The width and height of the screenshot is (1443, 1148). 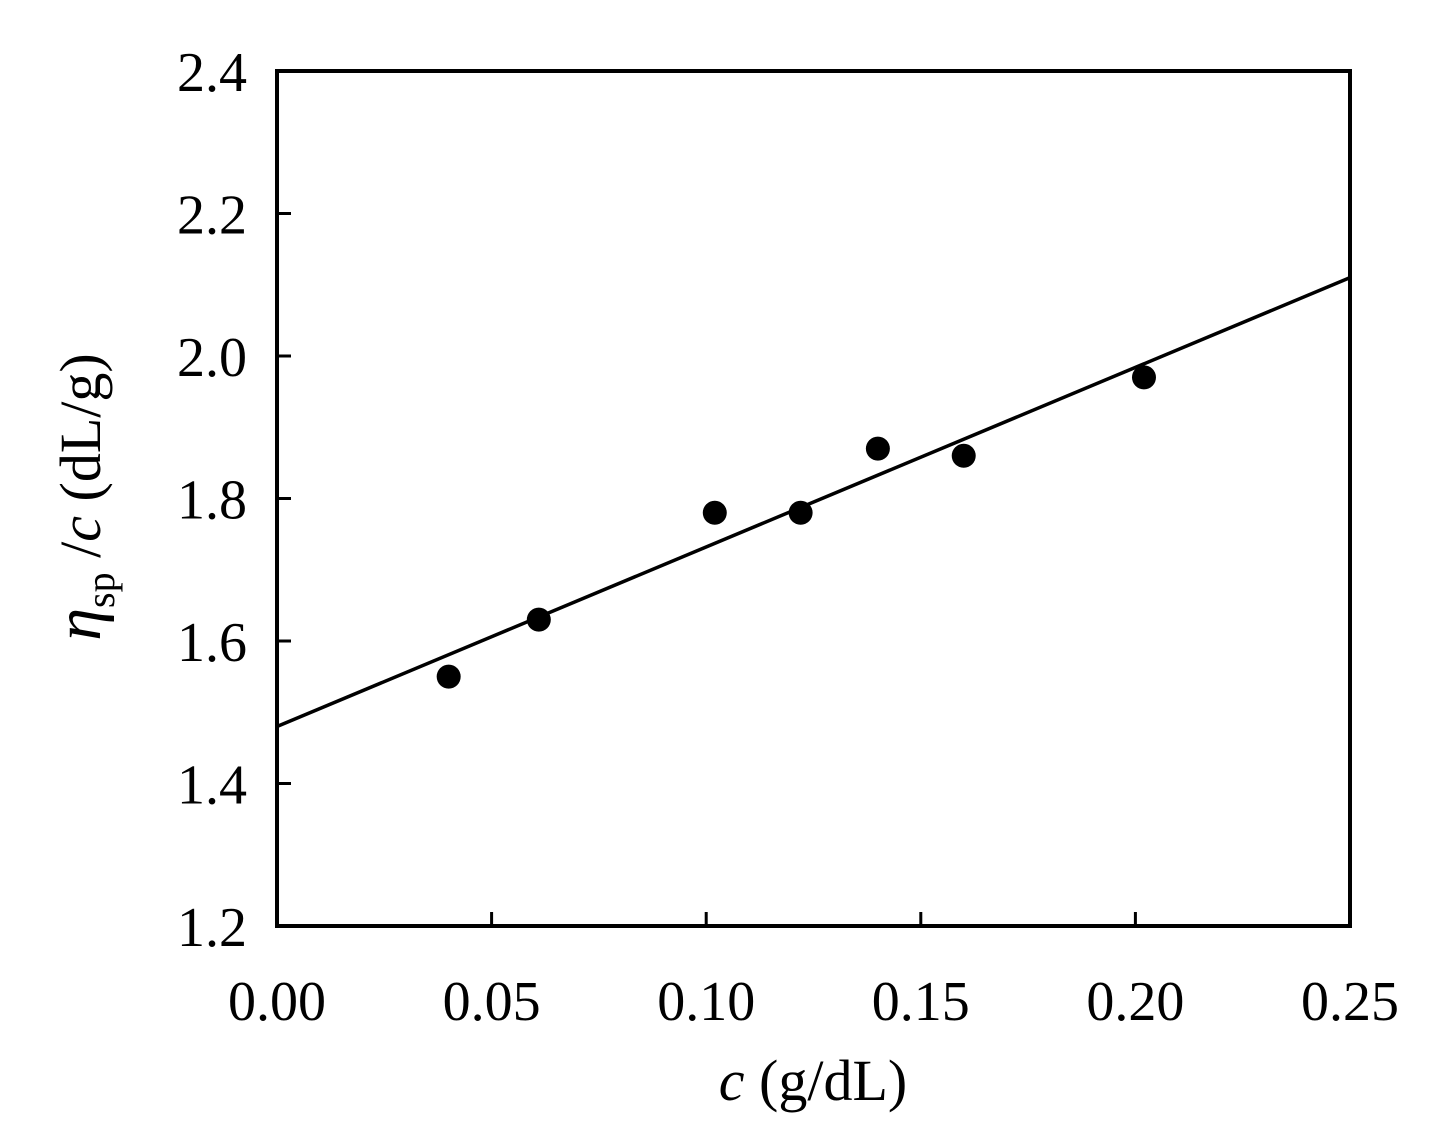 I want to click on y-axis-label: ηsp /c (dL/g), so click(x=82, y=496).